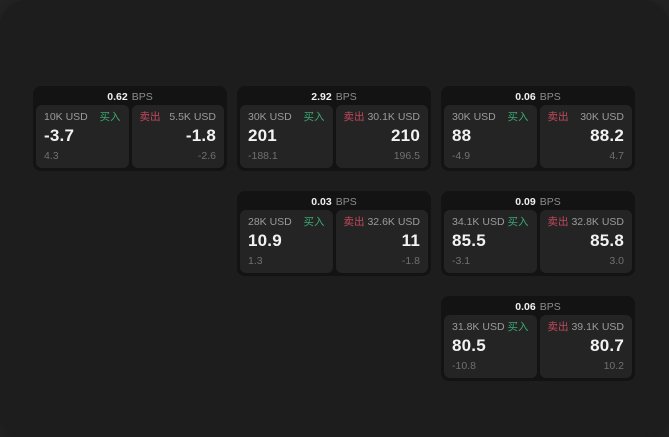 This screenshot has height=437, width=669. What do you see at coordinates (490, 136) in the screenshot?
I see `buy-panel: 30K USD 买入 88 -4.9` at bounding box center [490, 136].